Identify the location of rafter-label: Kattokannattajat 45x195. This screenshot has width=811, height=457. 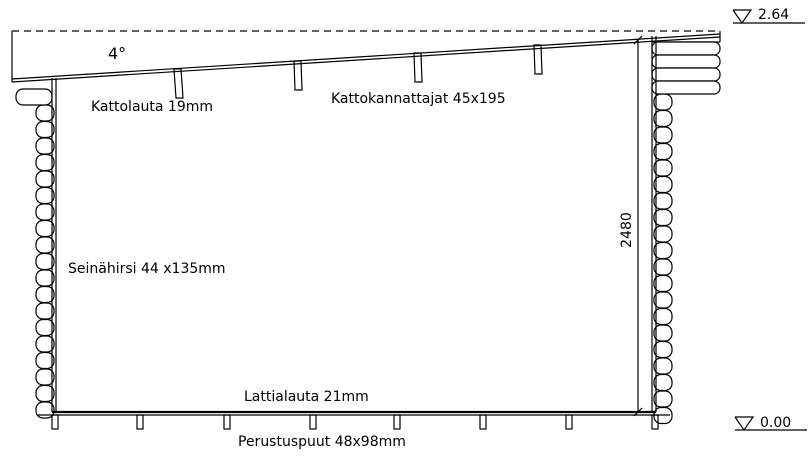
(418, 99).